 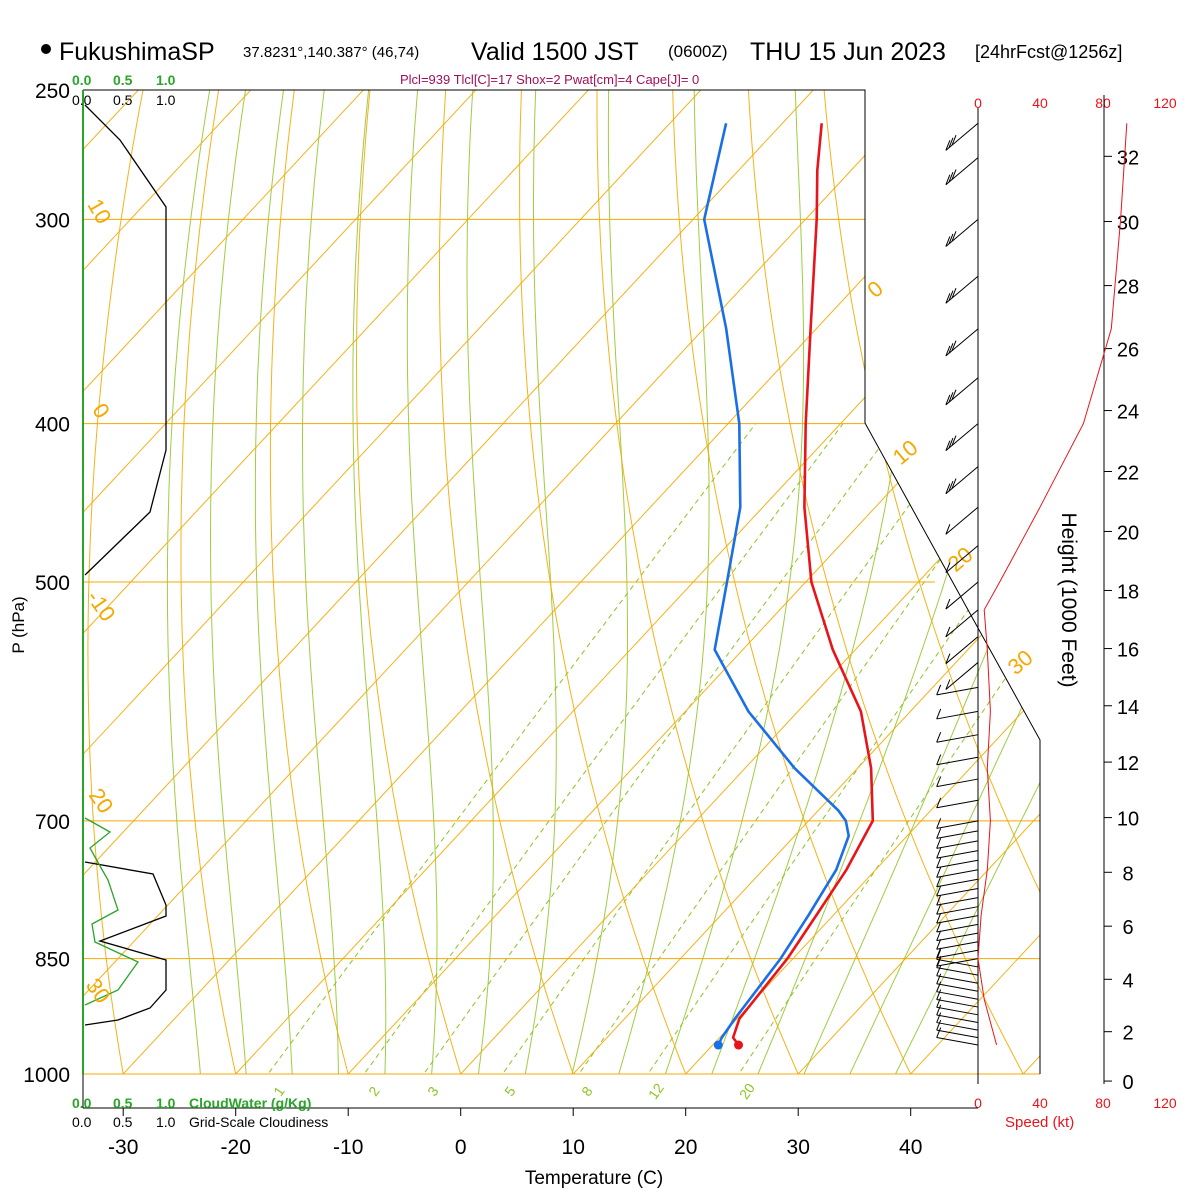 I want to click on valid-time-utc: (0600Z), so click(x=698, y=51).